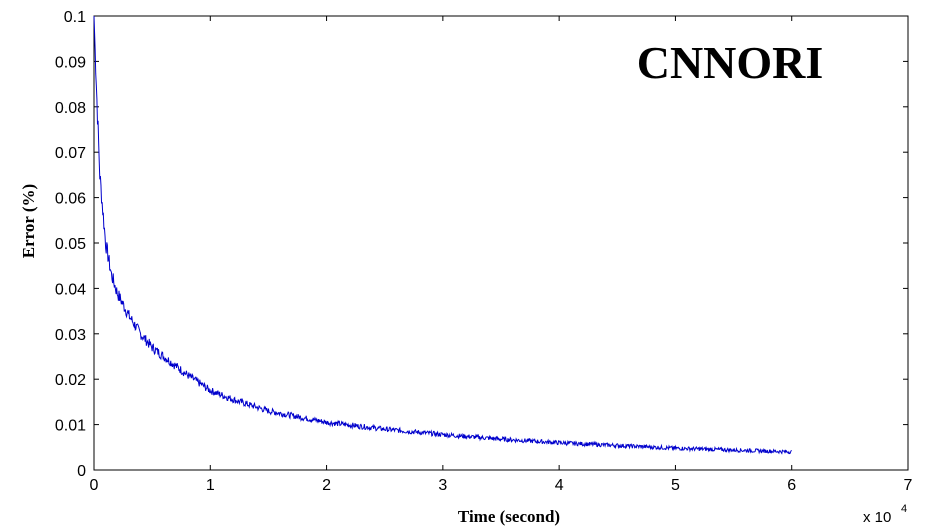 This screenshot has height=532, width=930. What do you see at coordinates (730, 62) in the screenshot?
I see `chart-title: CNNORI` at bounding box center [730, 62].